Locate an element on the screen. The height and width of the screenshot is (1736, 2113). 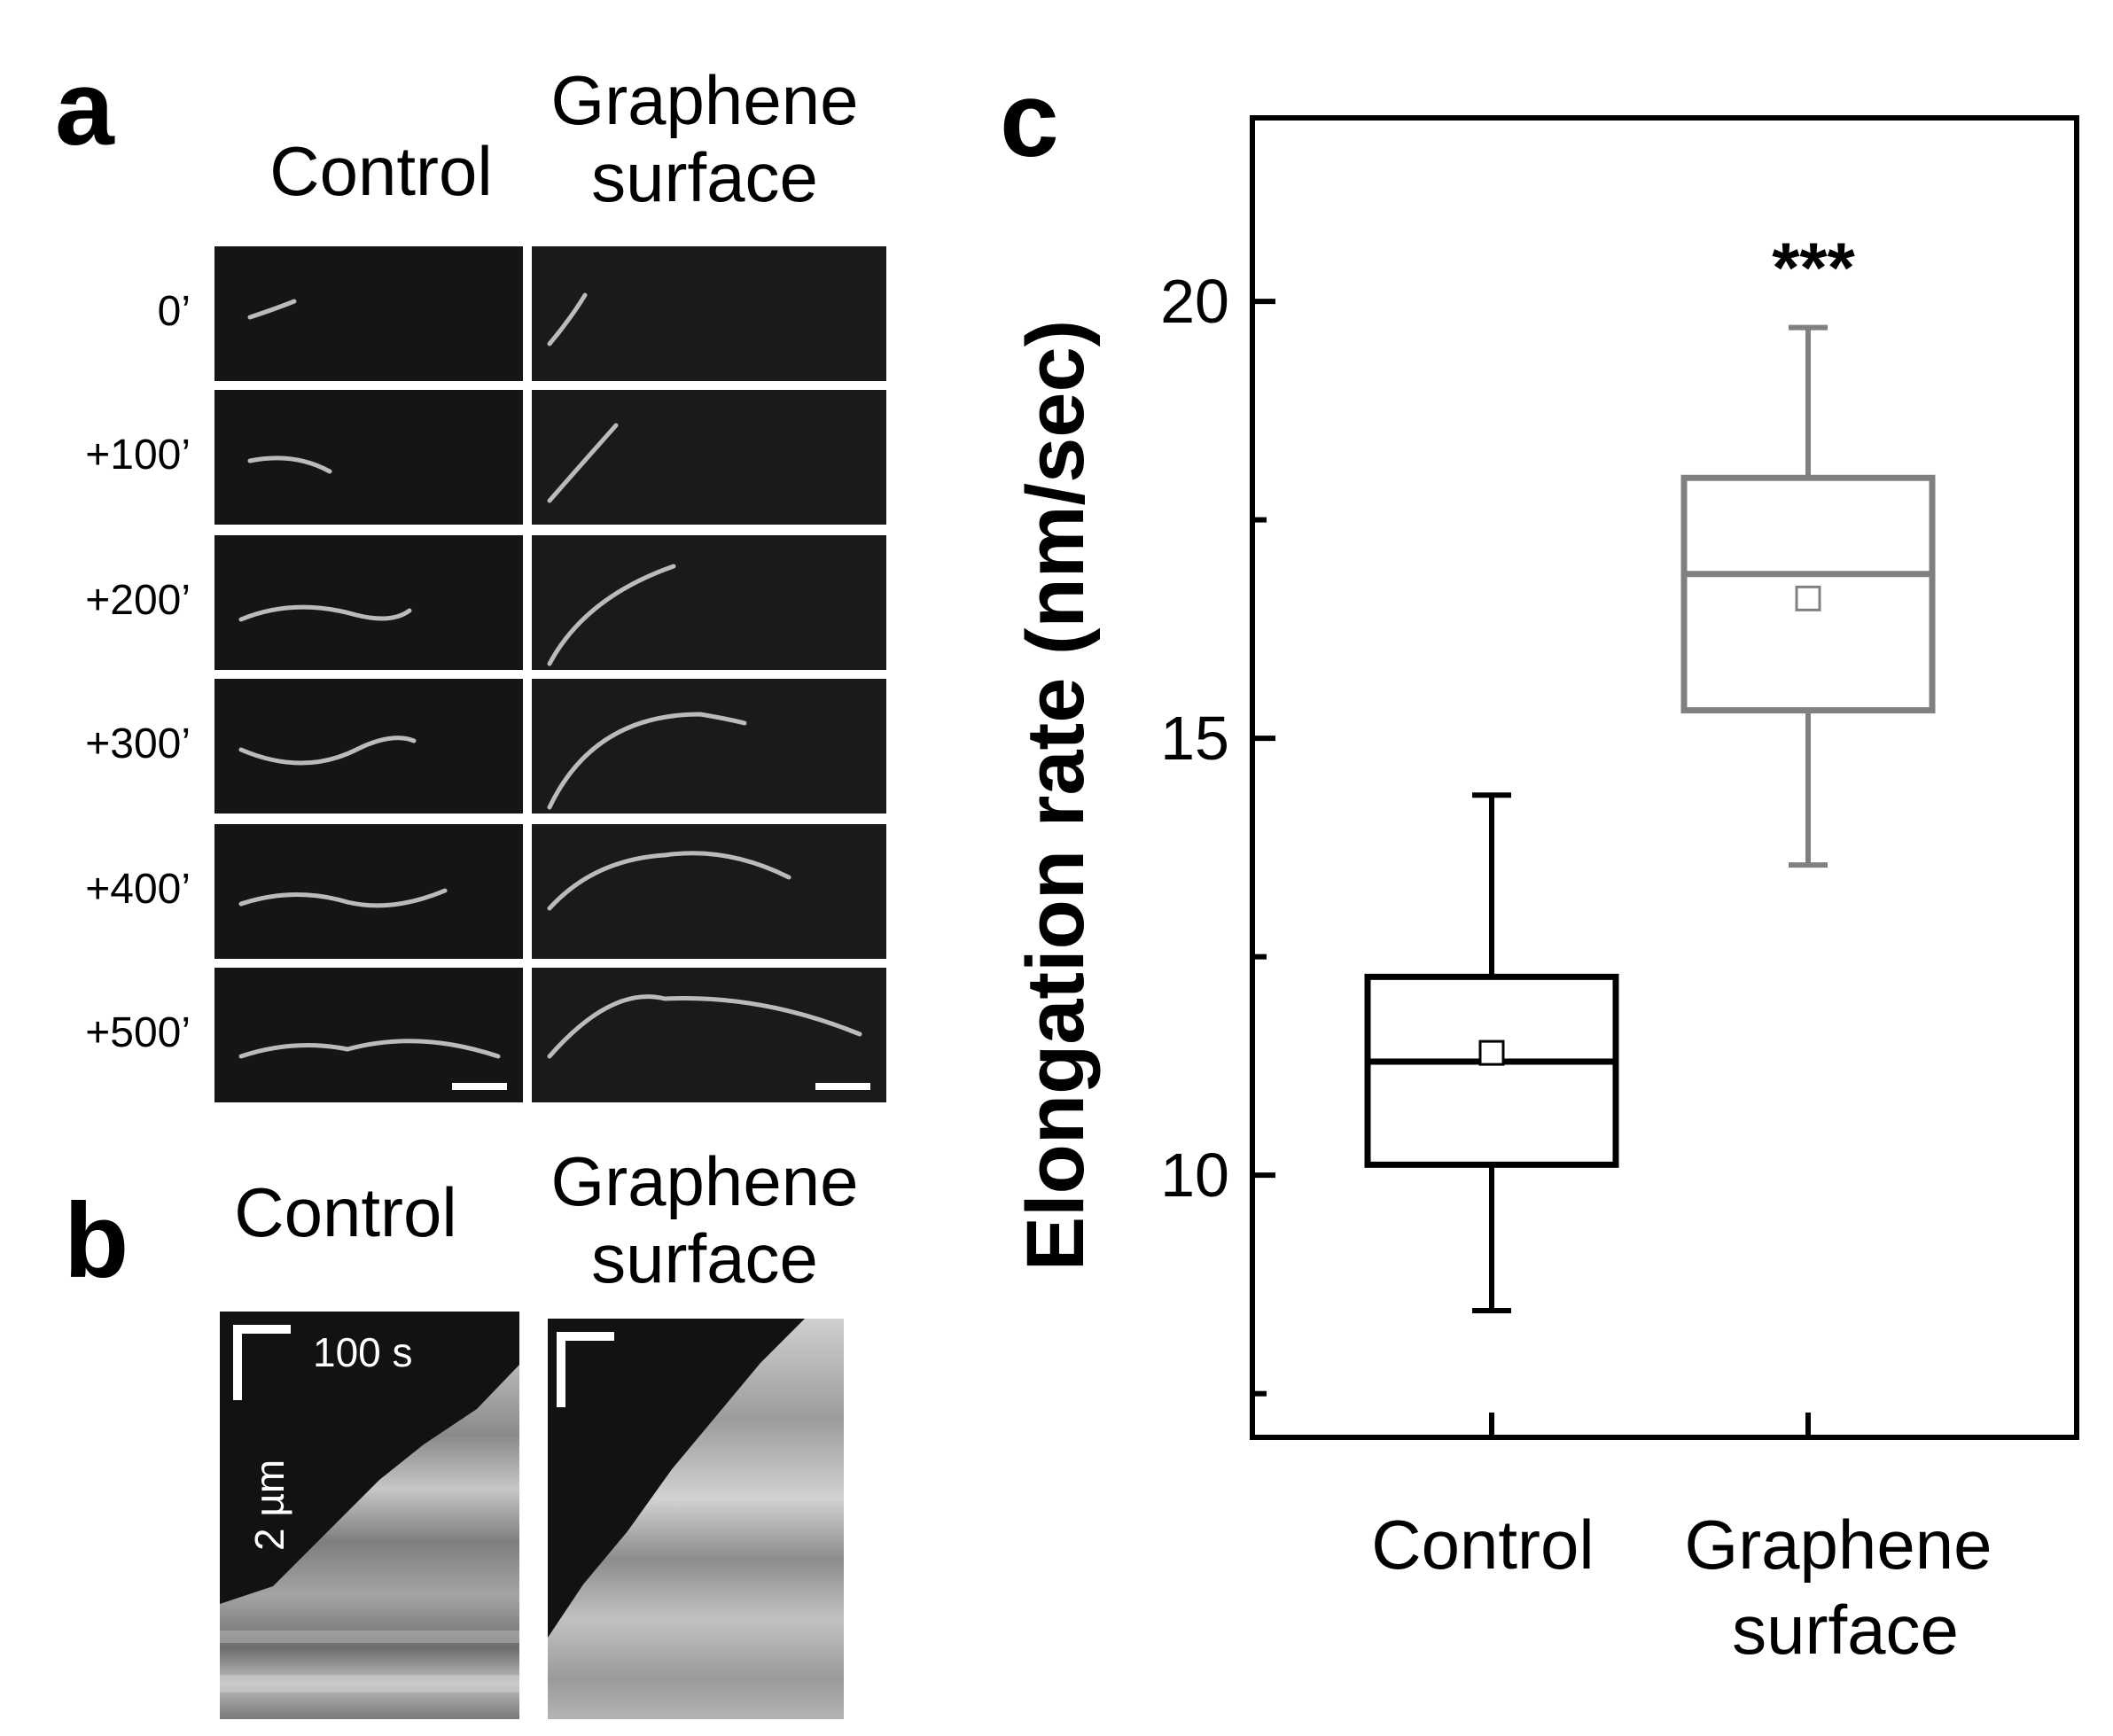
kymograph-graphene-signal is located at coordinates (696, 1519).